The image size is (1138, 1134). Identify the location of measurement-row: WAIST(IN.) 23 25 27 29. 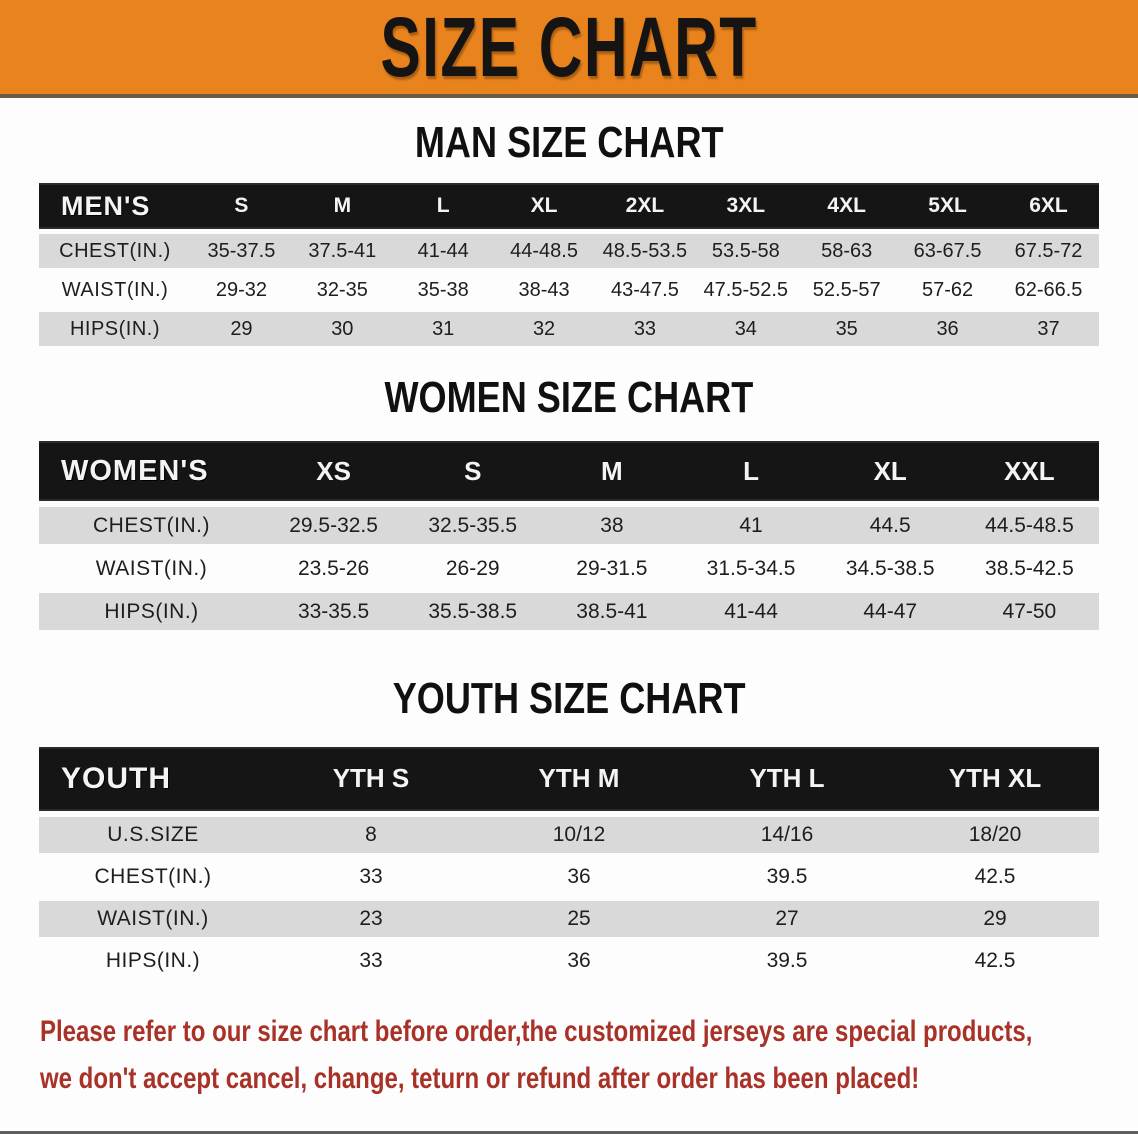
(569, 918).